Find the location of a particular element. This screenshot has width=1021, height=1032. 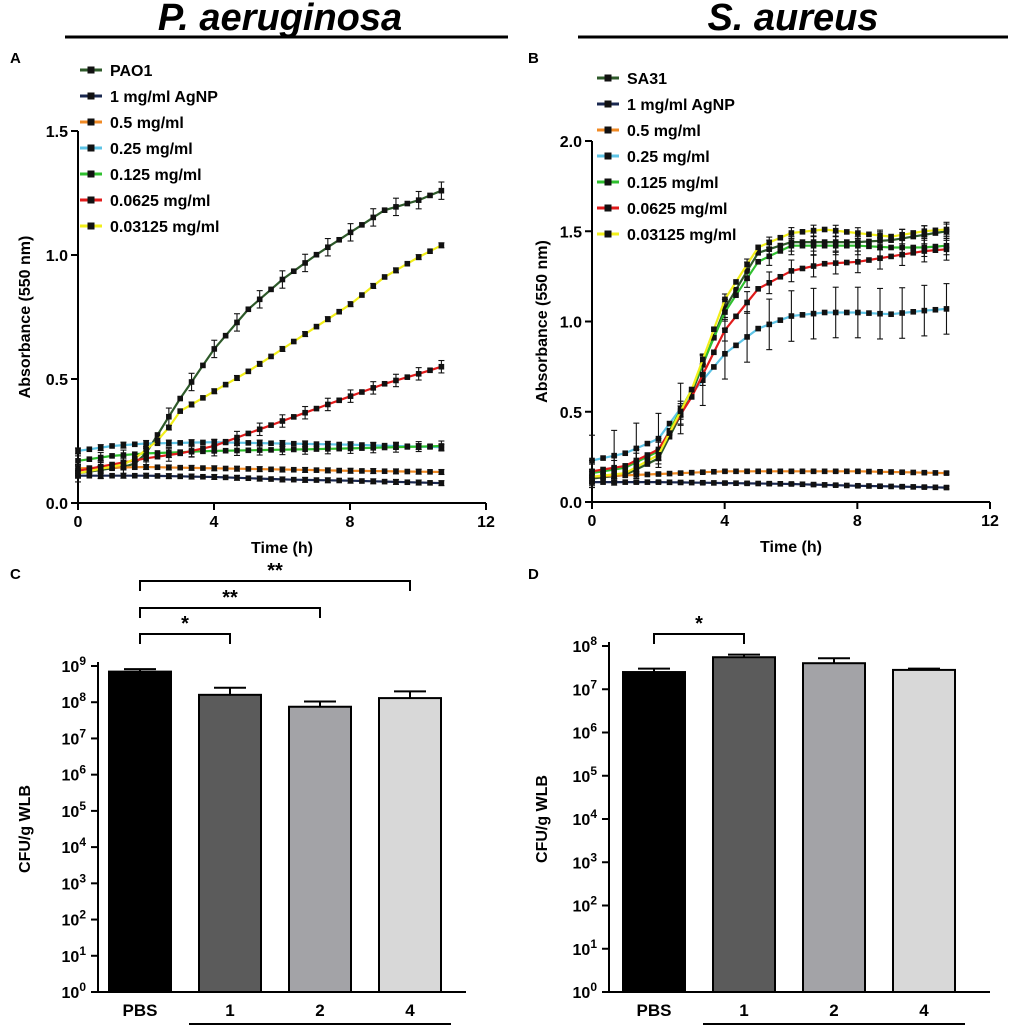

a-legend-entry: 0.125 mg/ml is located at coordinates (141, 175).